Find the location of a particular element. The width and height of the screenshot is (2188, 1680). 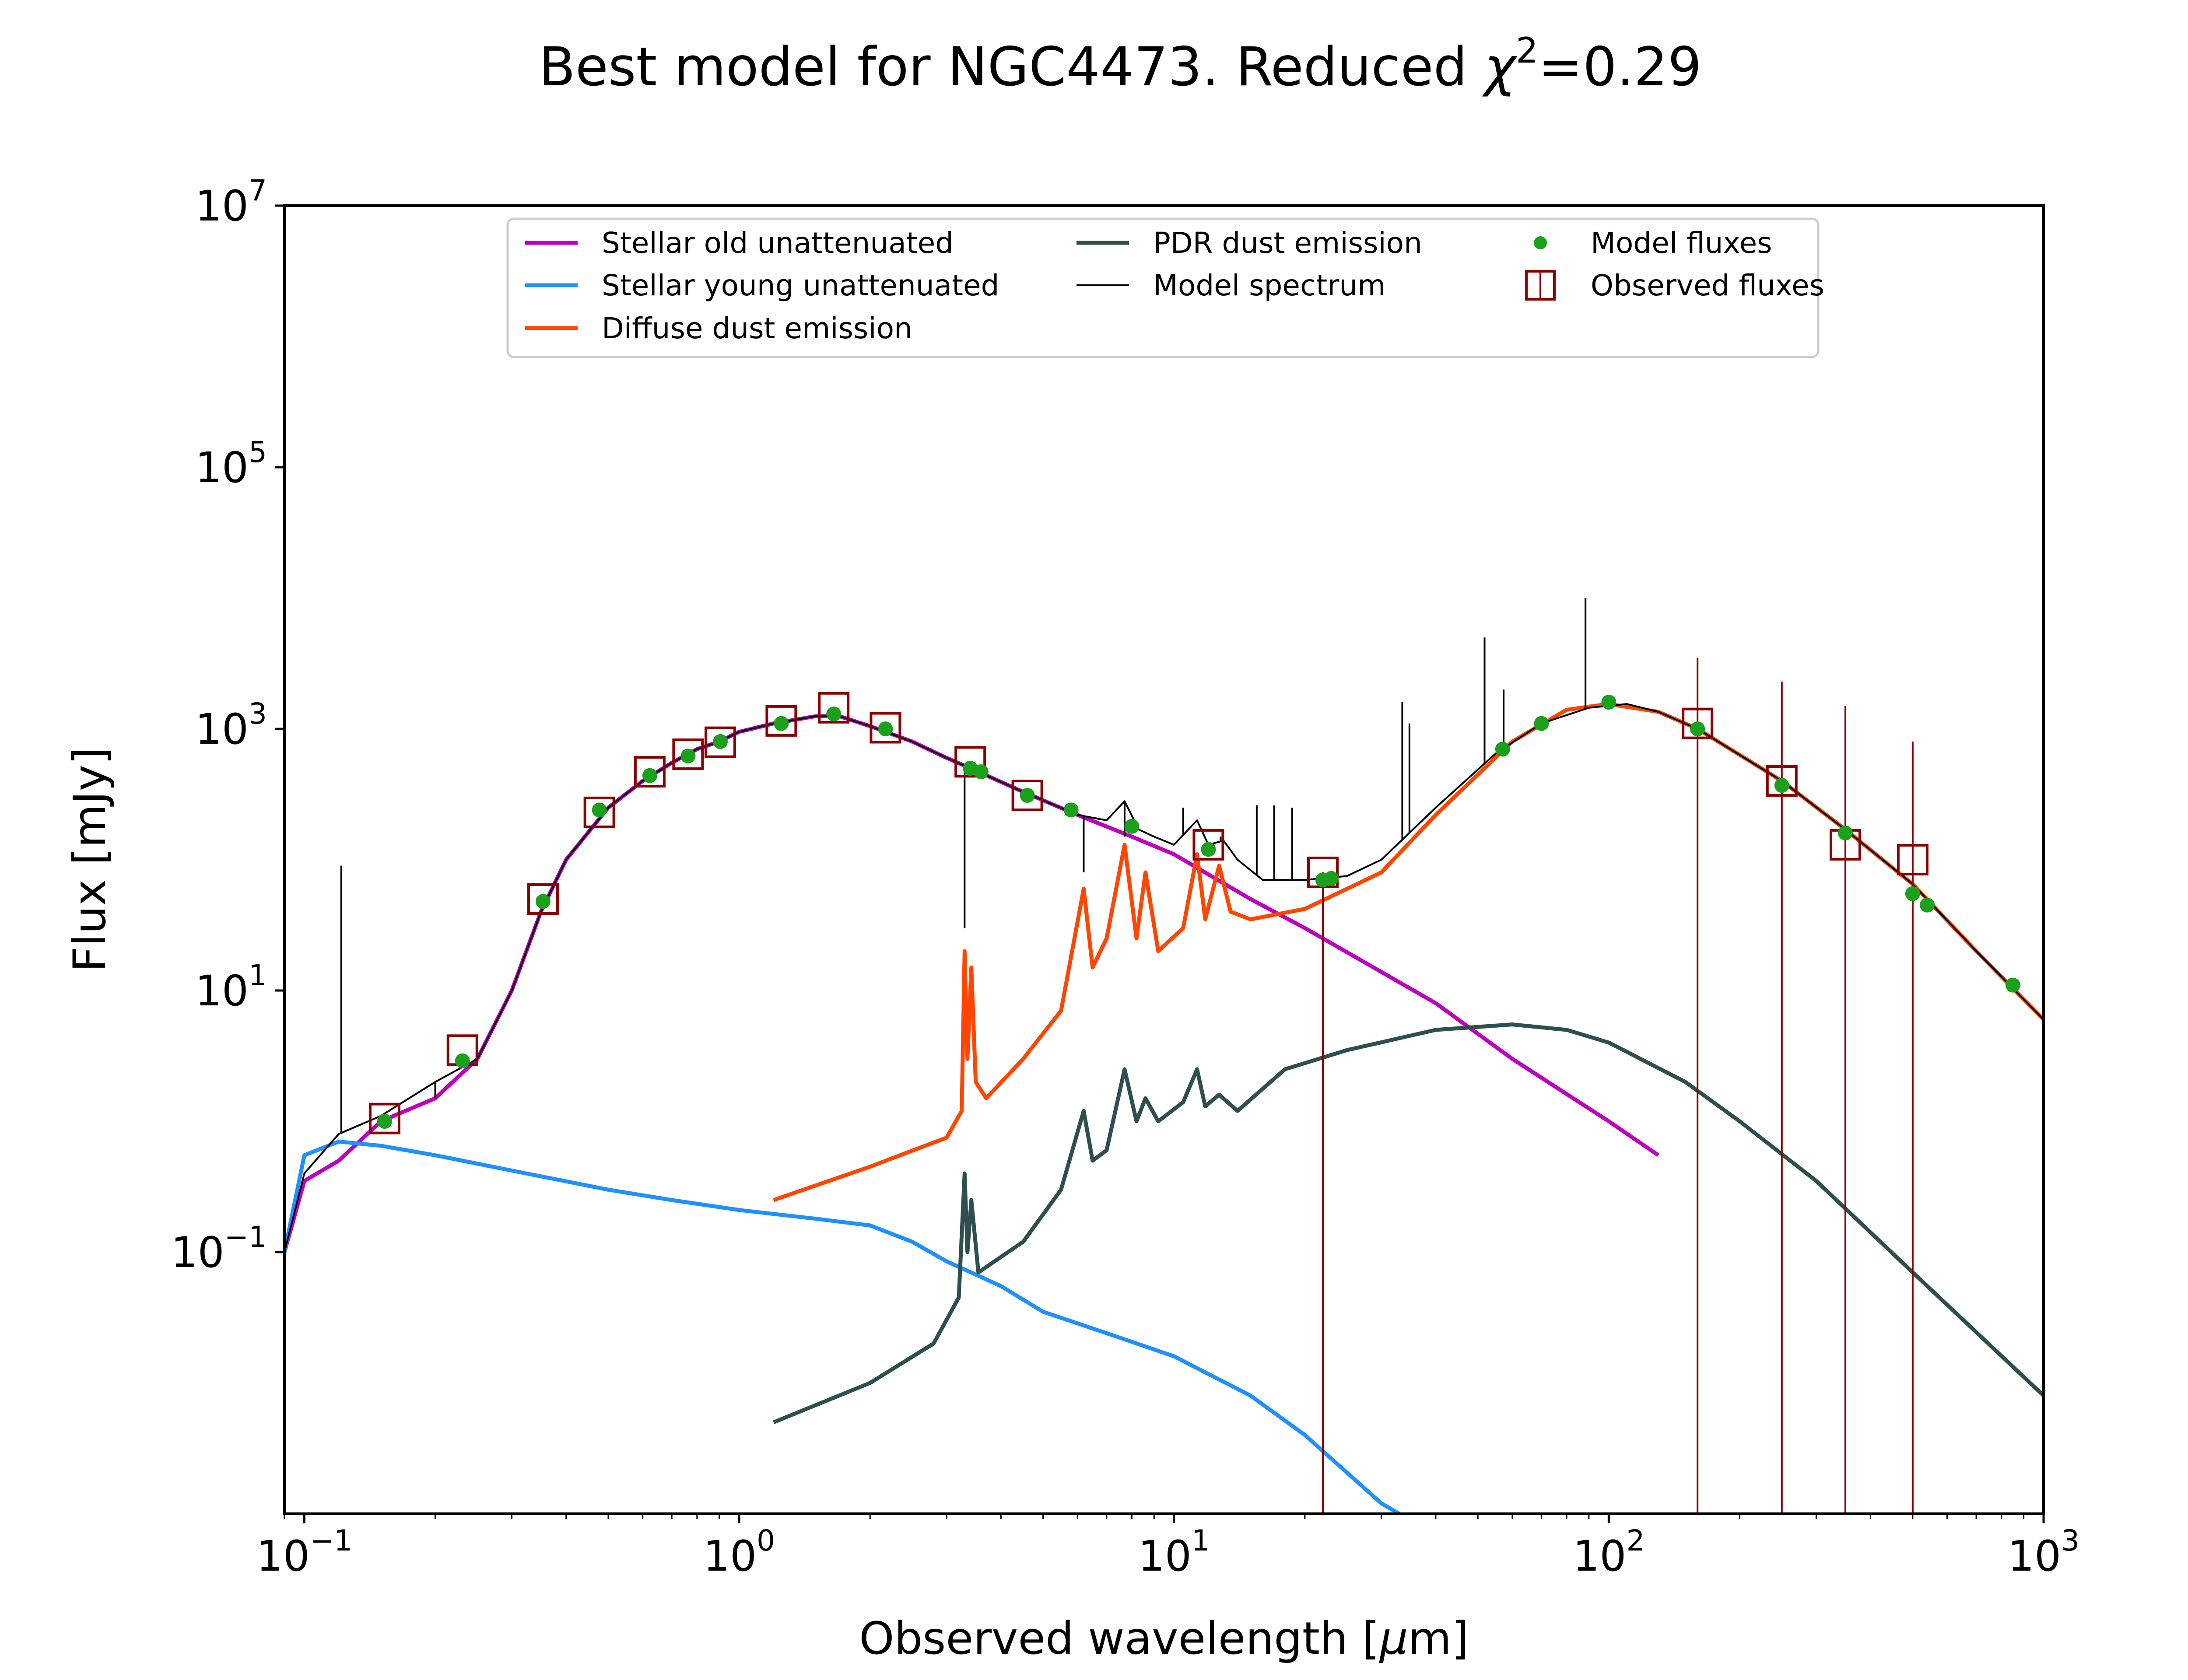

legend-label-diffuse-dust-emission: Diffuse dust emission is located at coordinates (757, 328).